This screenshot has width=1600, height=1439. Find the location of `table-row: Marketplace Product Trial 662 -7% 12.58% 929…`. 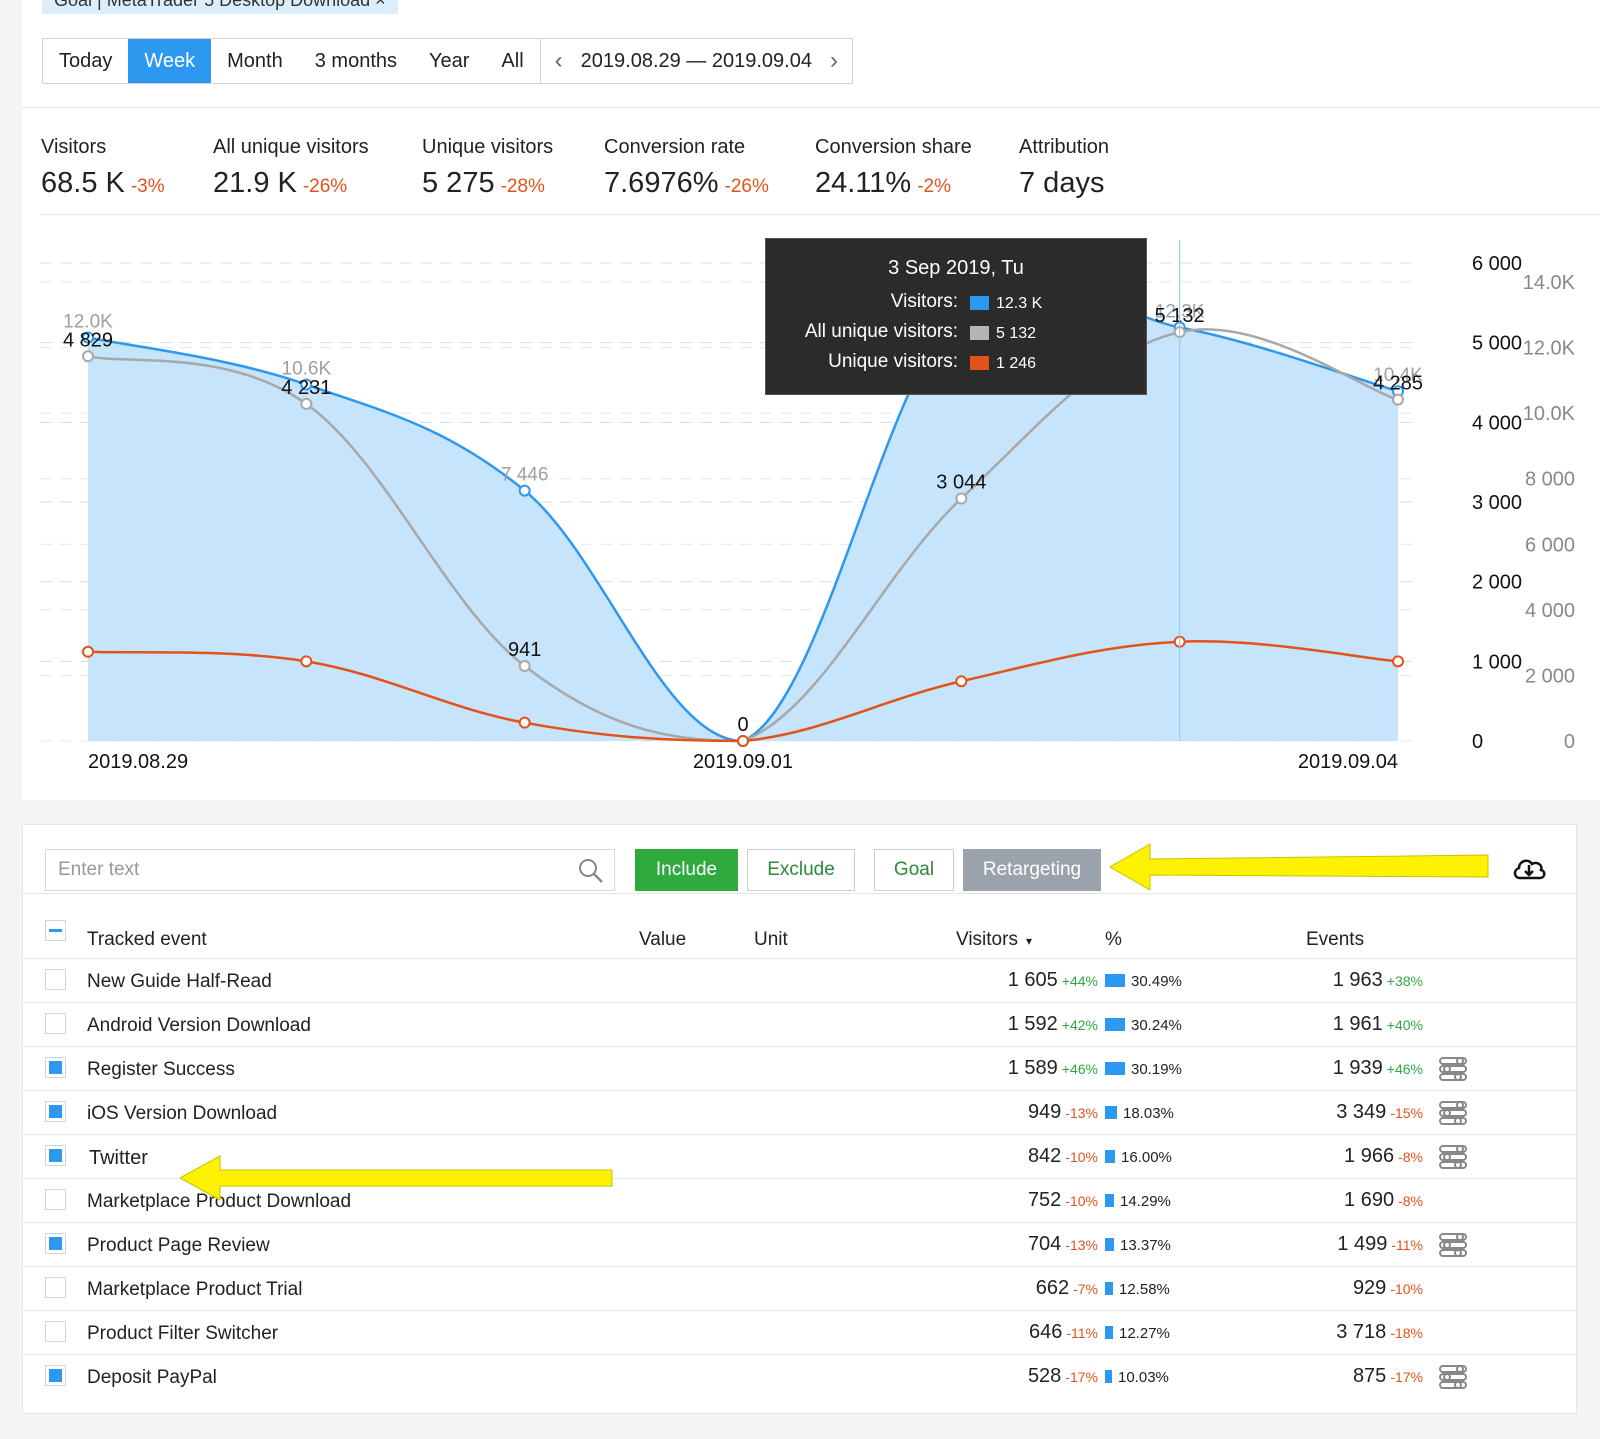

table-row: Marketplace Product Trial 662 -7% 12.58% 929… is located at coordinates (800, 1288).